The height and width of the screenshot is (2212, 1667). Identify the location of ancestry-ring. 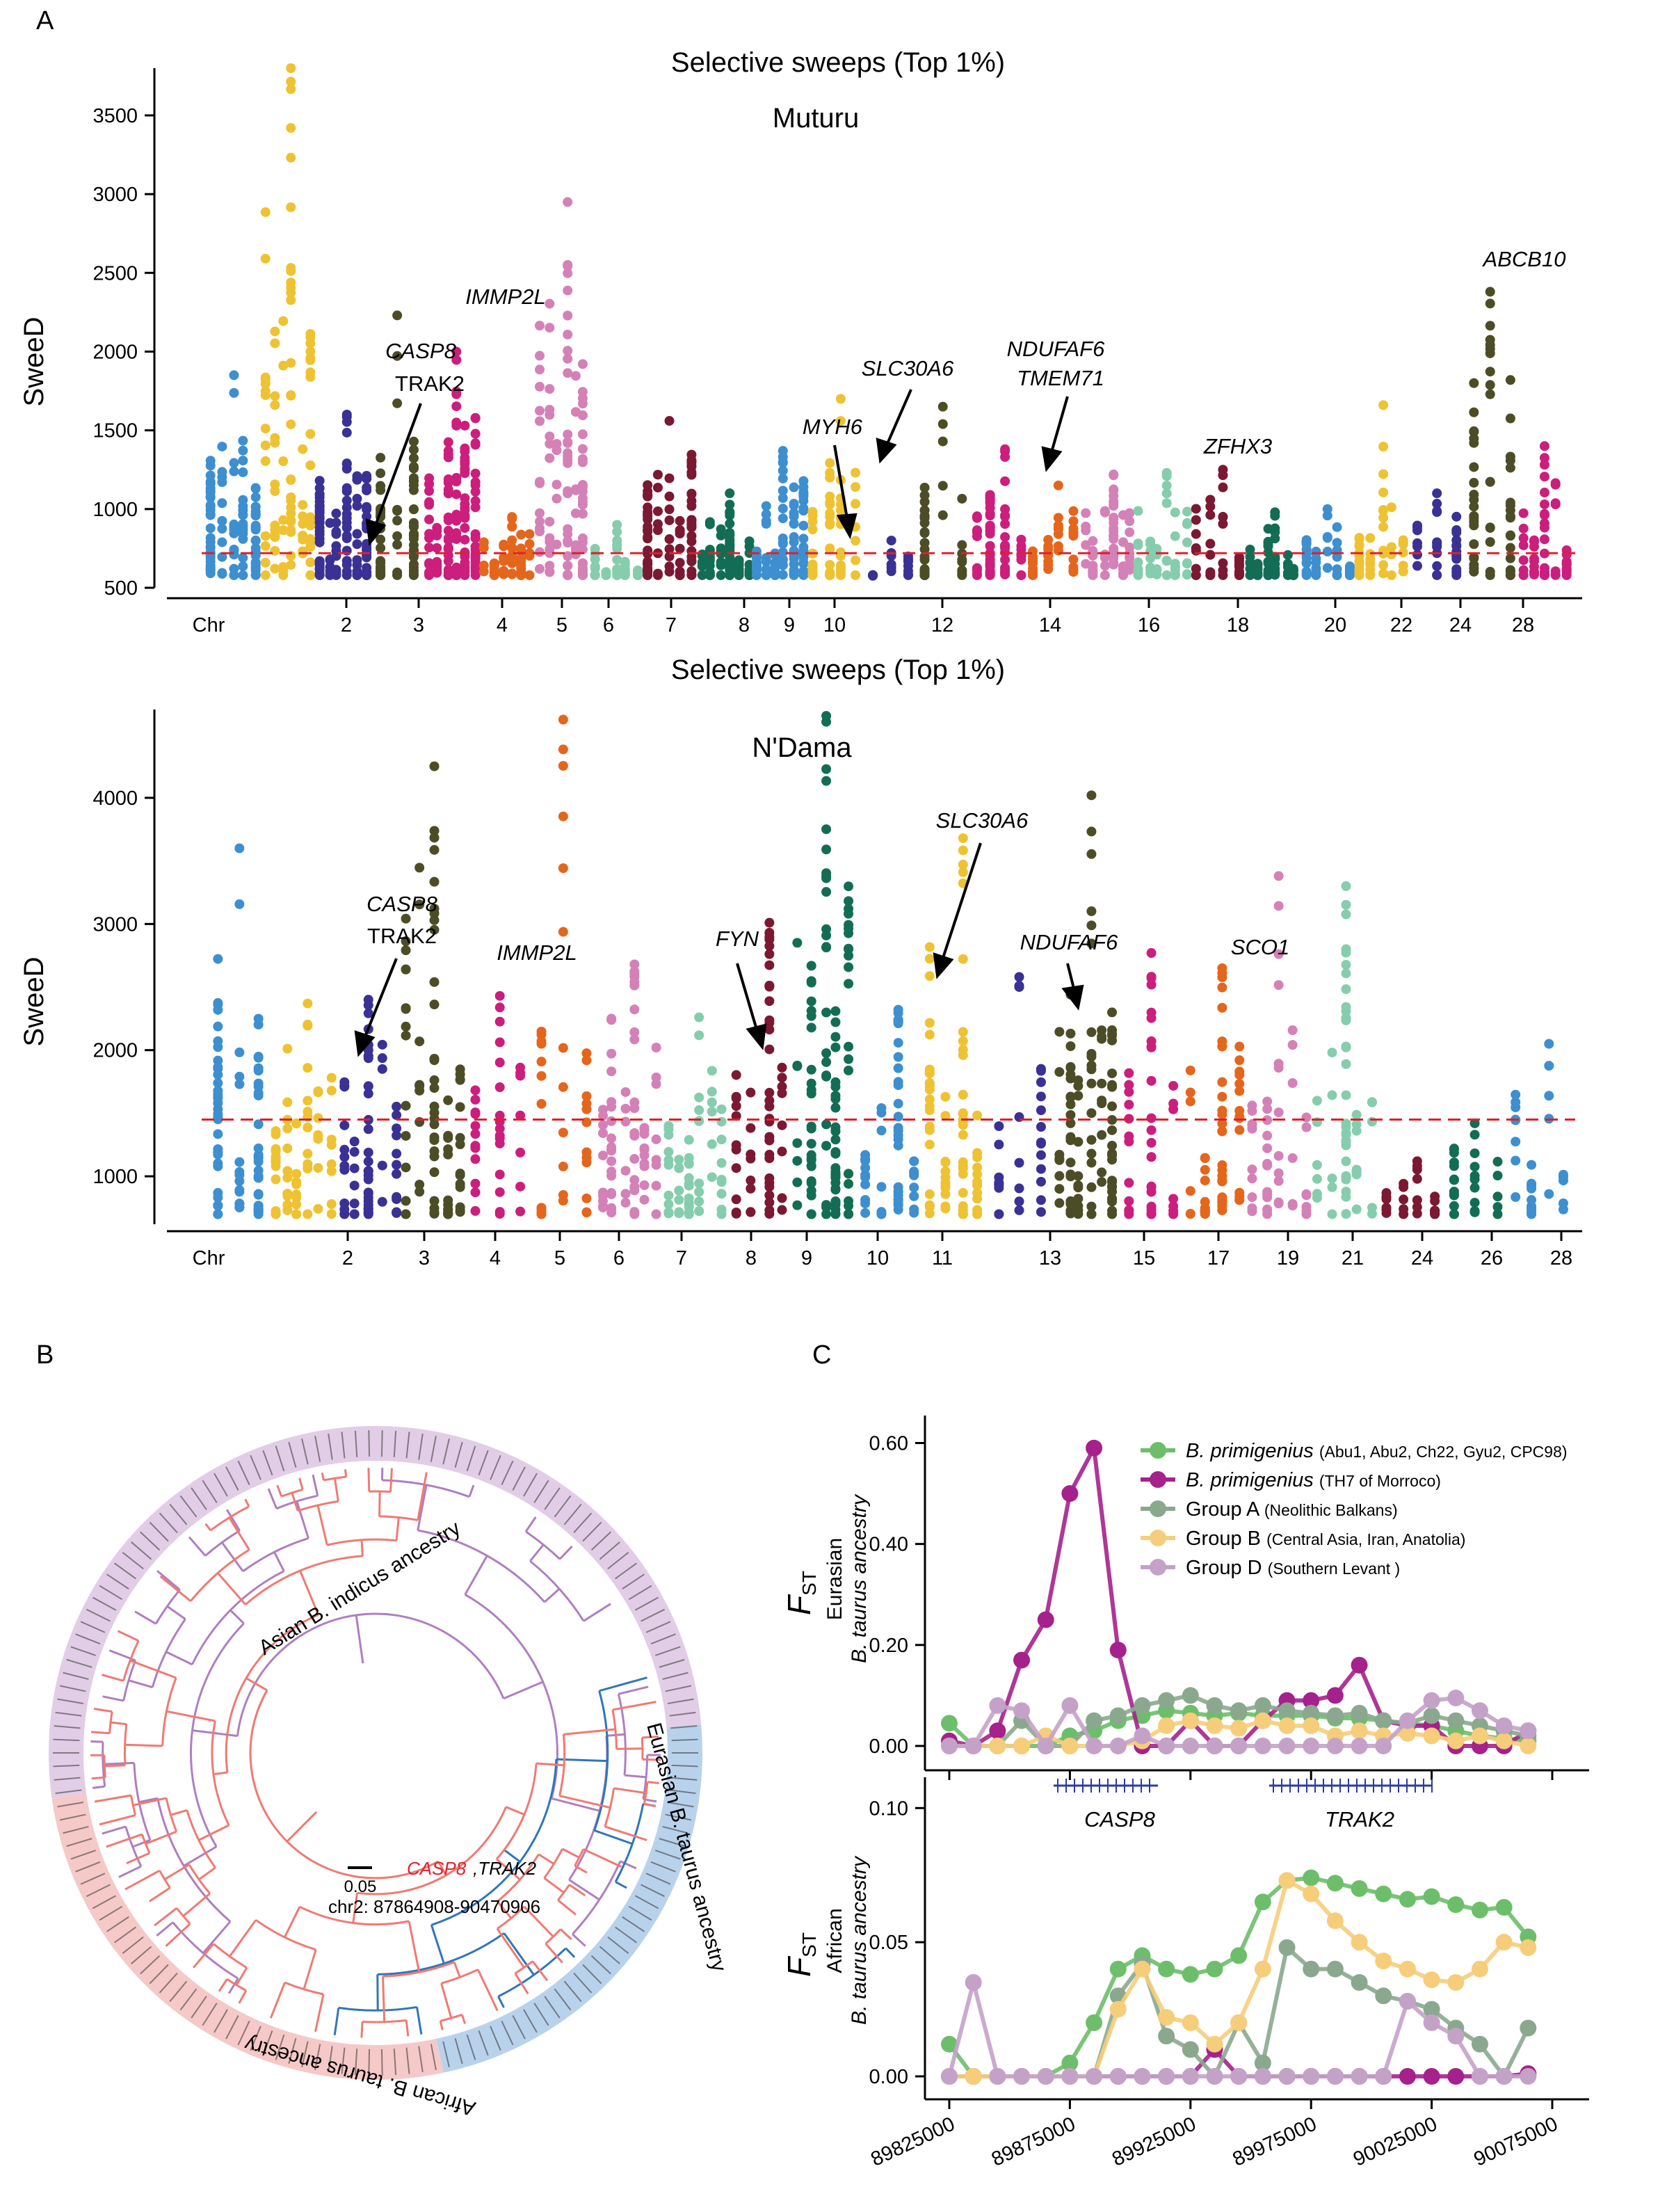
(375, 1753).